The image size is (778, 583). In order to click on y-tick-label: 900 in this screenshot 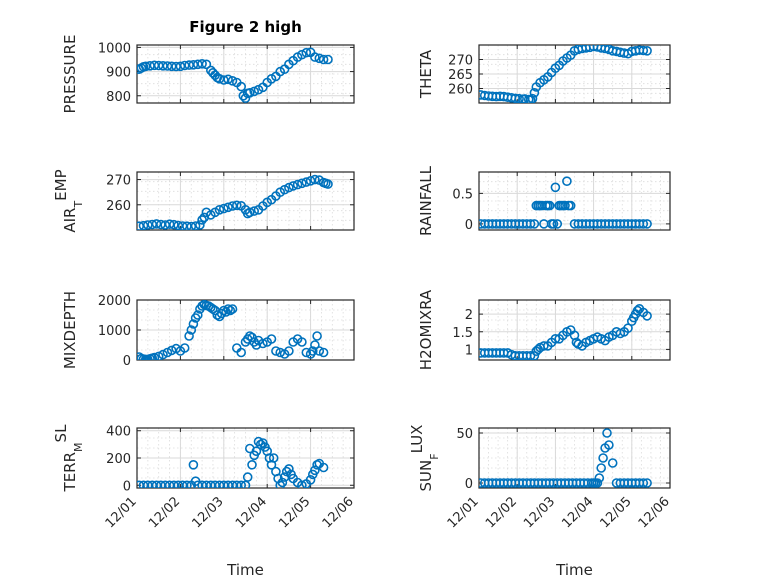, I will do `click(118, 73)`.